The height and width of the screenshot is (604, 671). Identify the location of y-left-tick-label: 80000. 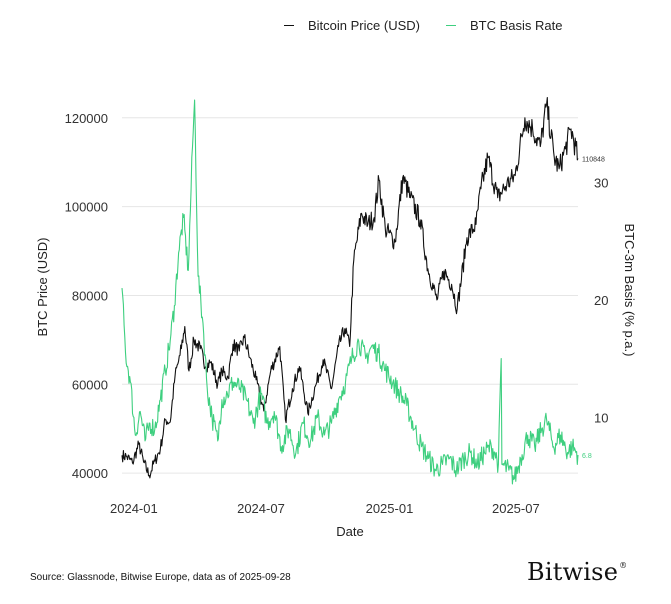
(90, 295).